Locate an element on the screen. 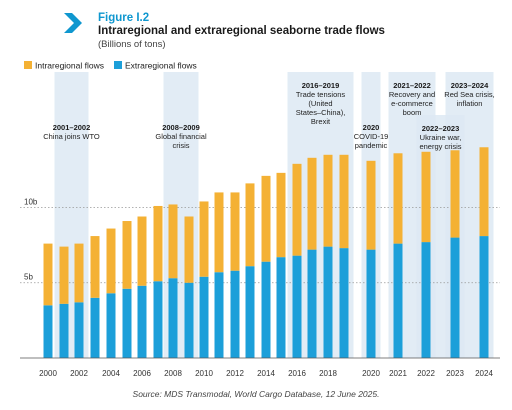 The image size is (512, 410). y-tick-label: 10b is located at coordinates (31, 201).